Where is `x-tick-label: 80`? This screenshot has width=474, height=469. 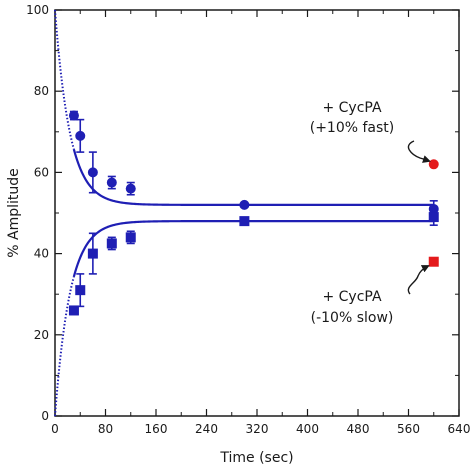
x-tick-label: 80 is located at coordinates (105, 429).